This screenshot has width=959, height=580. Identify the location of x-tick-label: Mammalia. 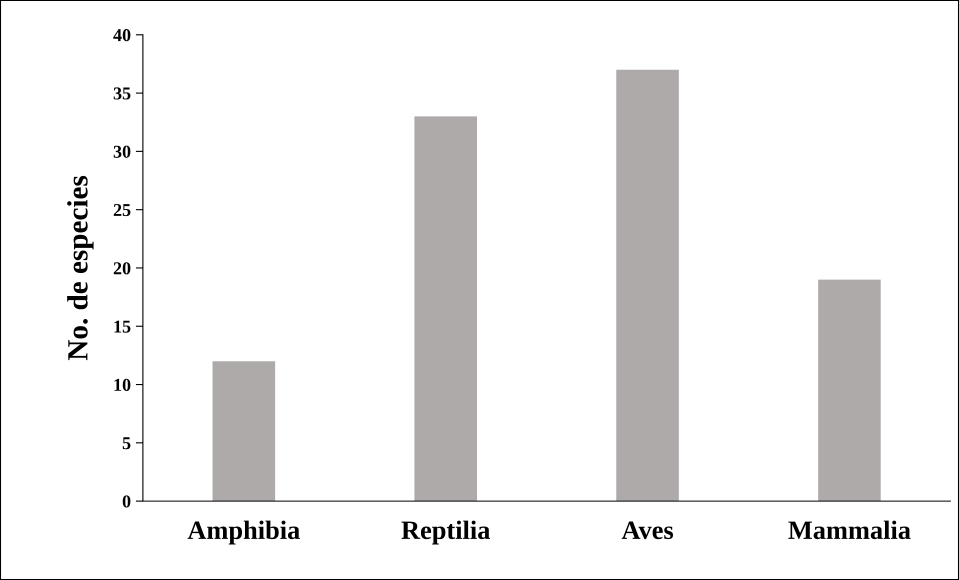
(849, 530).